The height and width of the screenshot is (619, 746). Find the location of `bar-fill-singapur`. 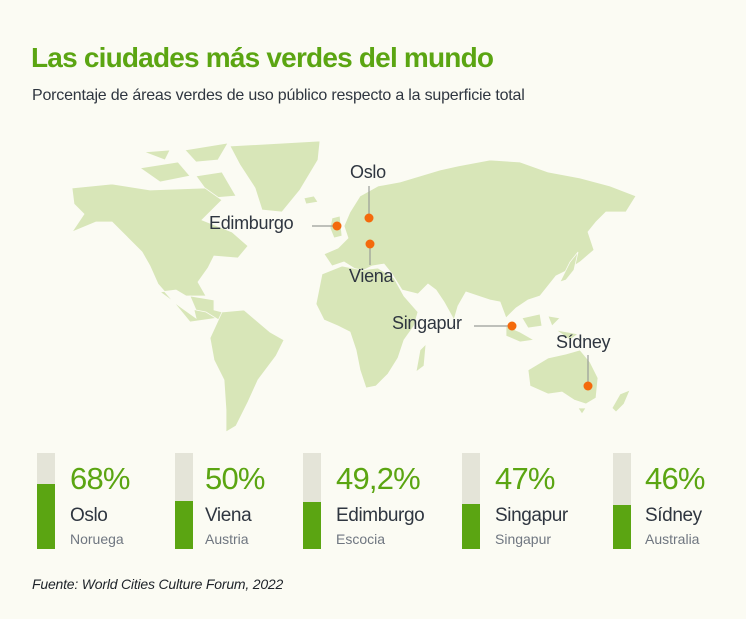

bar-fill-singapur is located at coordinates (471, 526).